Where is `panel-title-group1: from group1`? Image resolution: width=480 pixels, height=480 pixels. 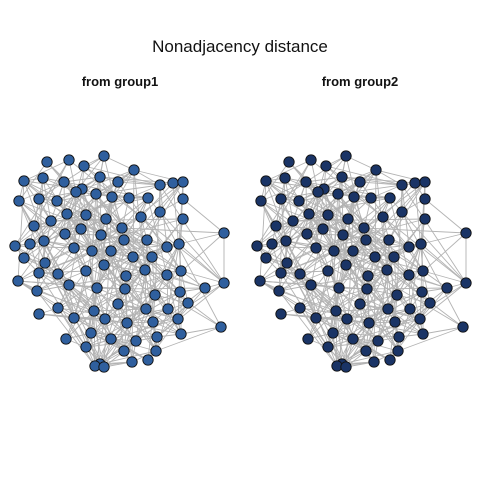
panel-title-group1: from group1 is located at coordinates (120, 81).